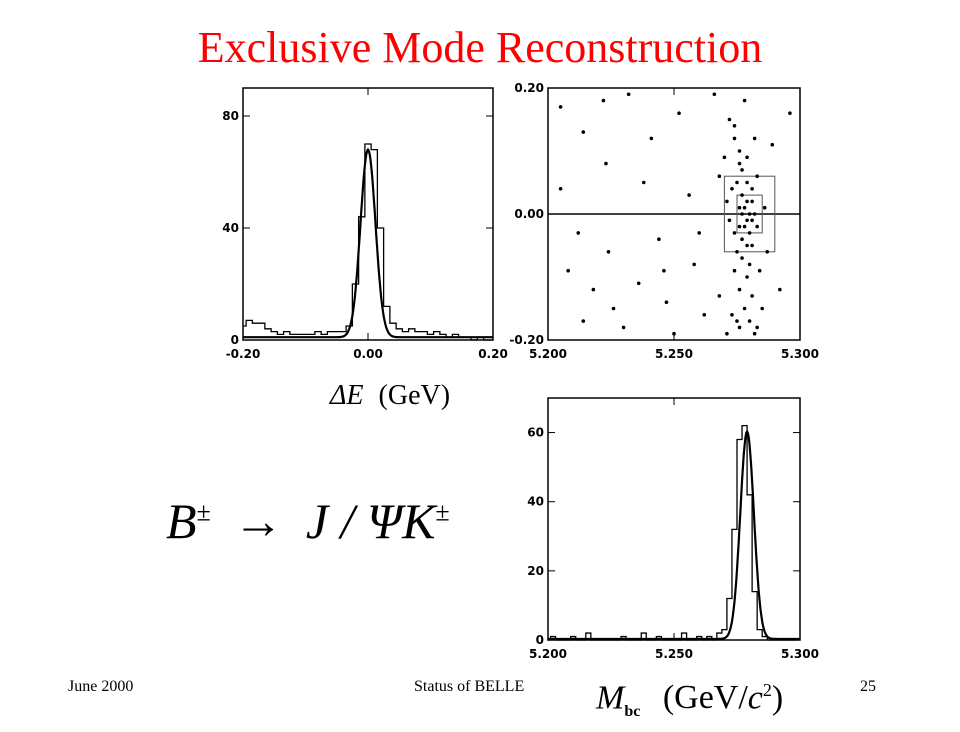  What do you see at coordinates (370, 521) in the screenshot?
I see `decay-rhs: J / ΨK` at bounding box center [370, 521].